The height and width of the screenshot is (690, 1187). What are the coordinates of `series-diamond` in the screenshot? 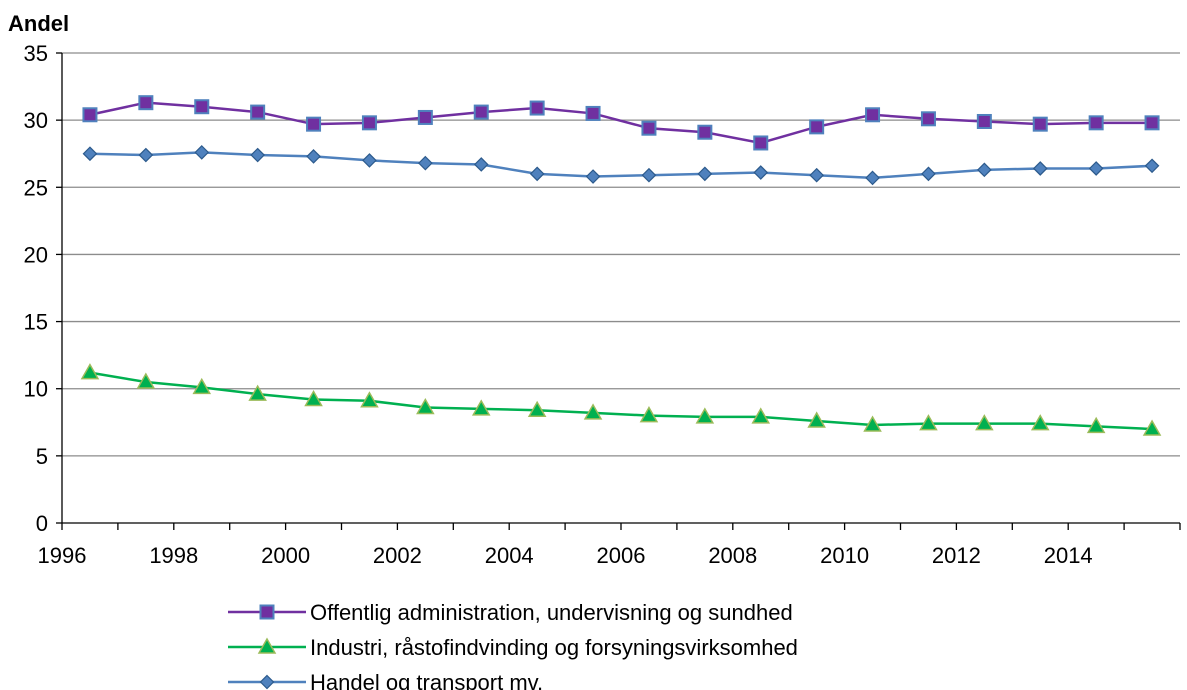 It's located at (621, 165).